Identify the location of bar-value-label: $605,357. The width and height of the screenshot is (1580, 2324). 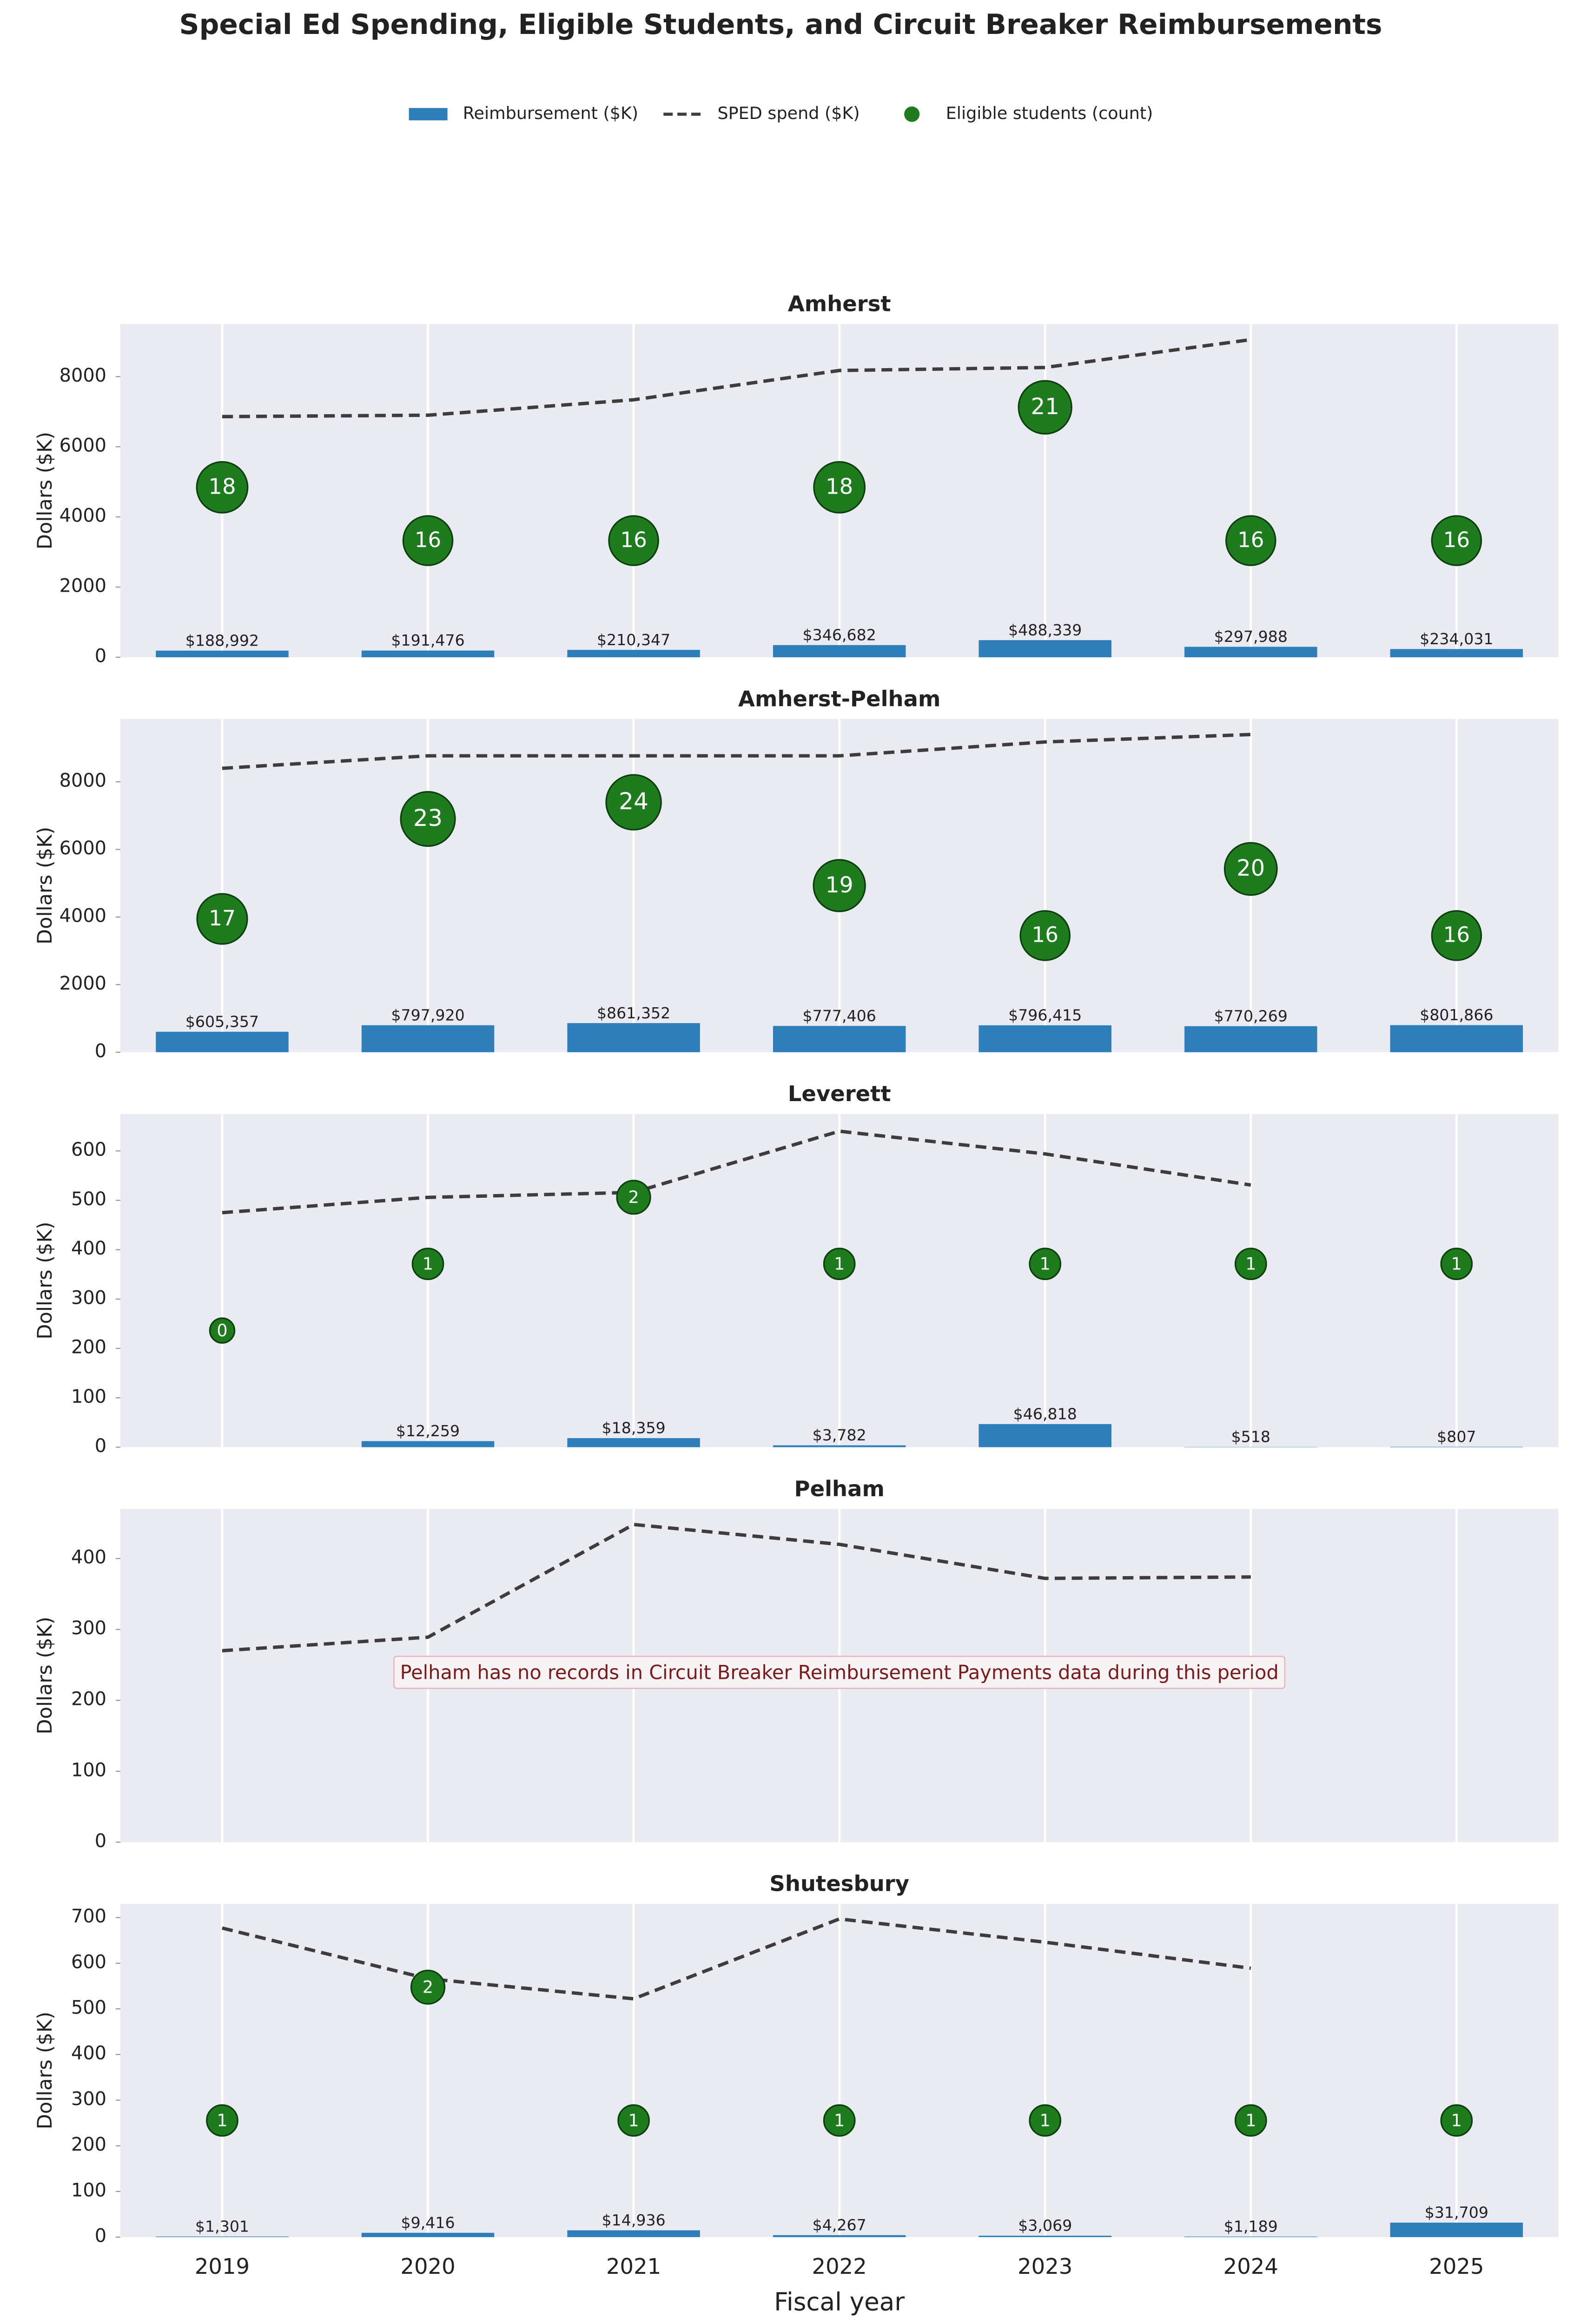
(222, 1021).